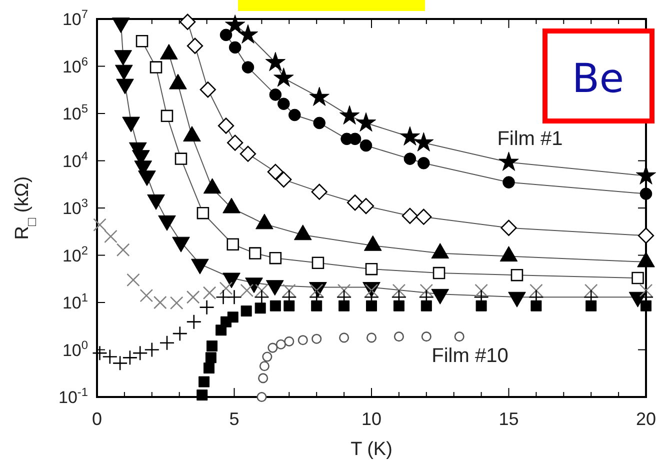 The height and width of the screenshot is (465, 668). I want to click on y-tick-label: 10$^{6}$, so click(75, 65).